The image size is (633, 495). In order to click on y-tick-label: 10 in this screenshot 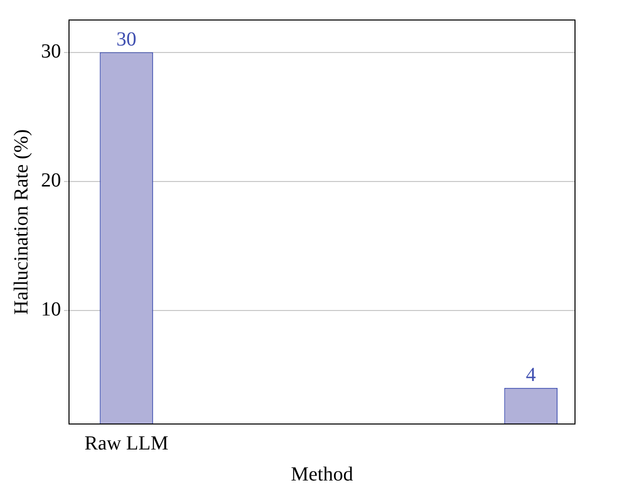, I will do `click(51, 309)`.